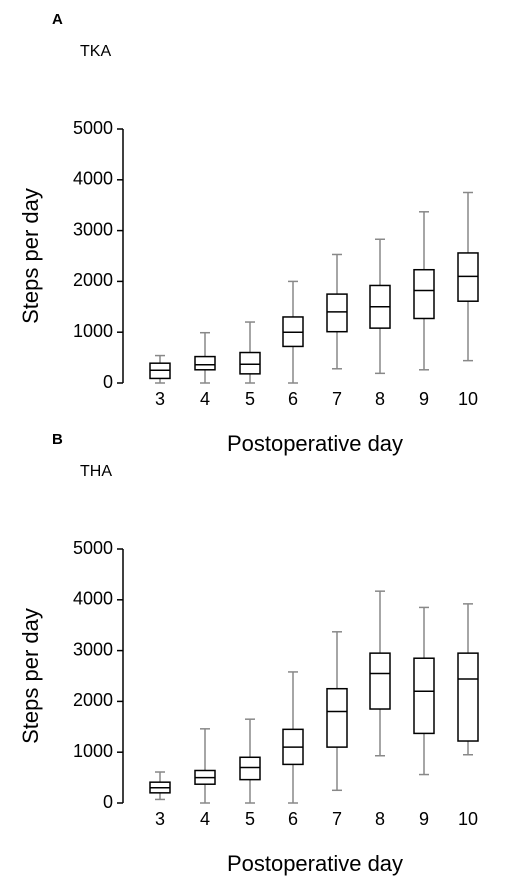  Describe the element at coordinates (57, 19) in the screenshot. I see `panel-label: A` at that location.